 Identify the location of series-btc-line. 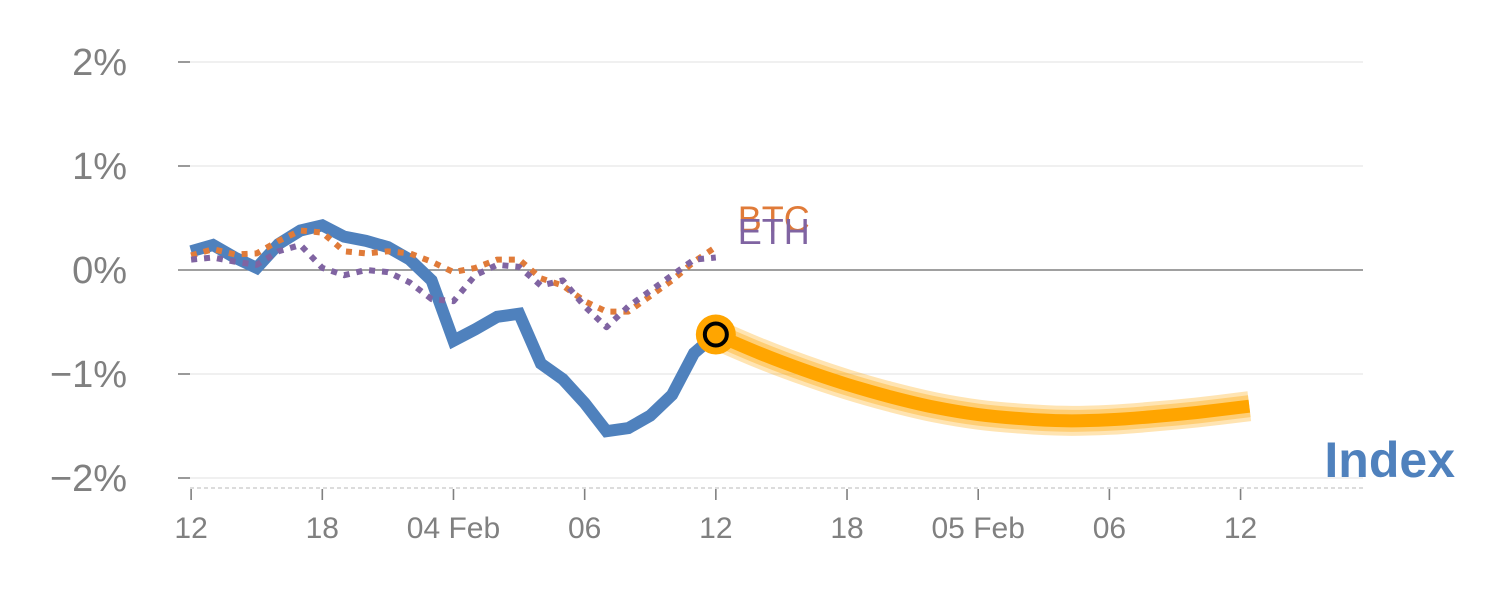
(454, 271).